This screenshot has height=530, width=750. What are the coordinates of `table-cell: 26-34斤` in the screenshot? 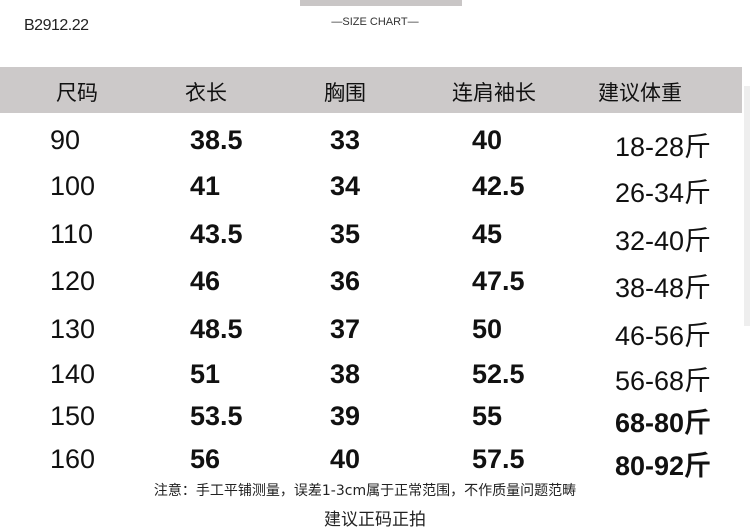 It's located at (663, 193).